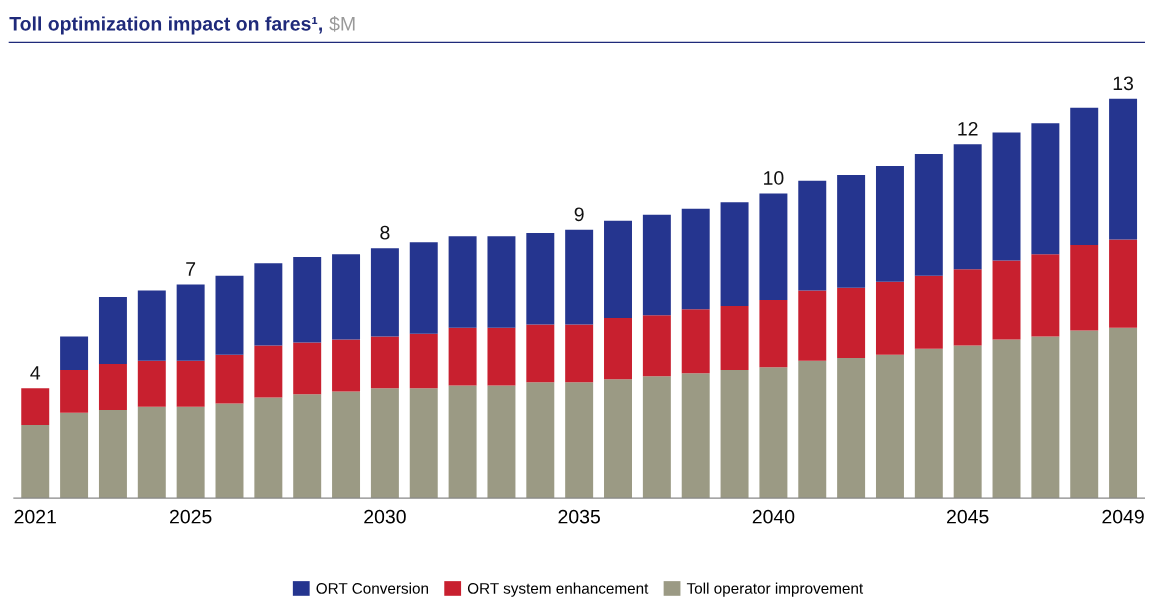 This screenshot has width=1156, height=606. Describe the element at coordinates (968, 128) in the screenshot. I see `annotation: 12` at that location.